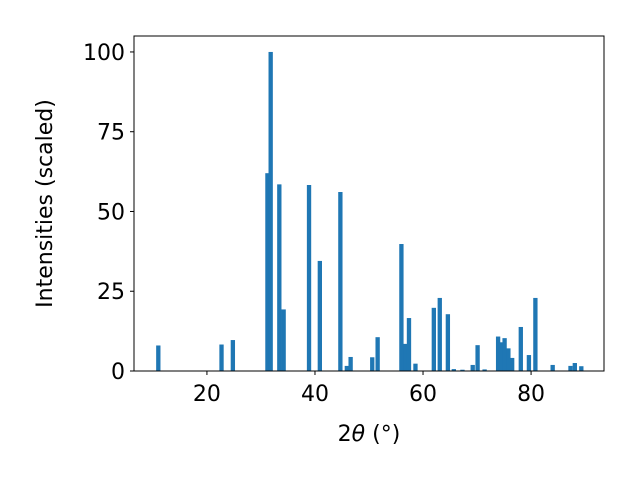 The image size is (640, 480). I want to click on y-ticks: 0 25 50 75 100, so click(108, 213).